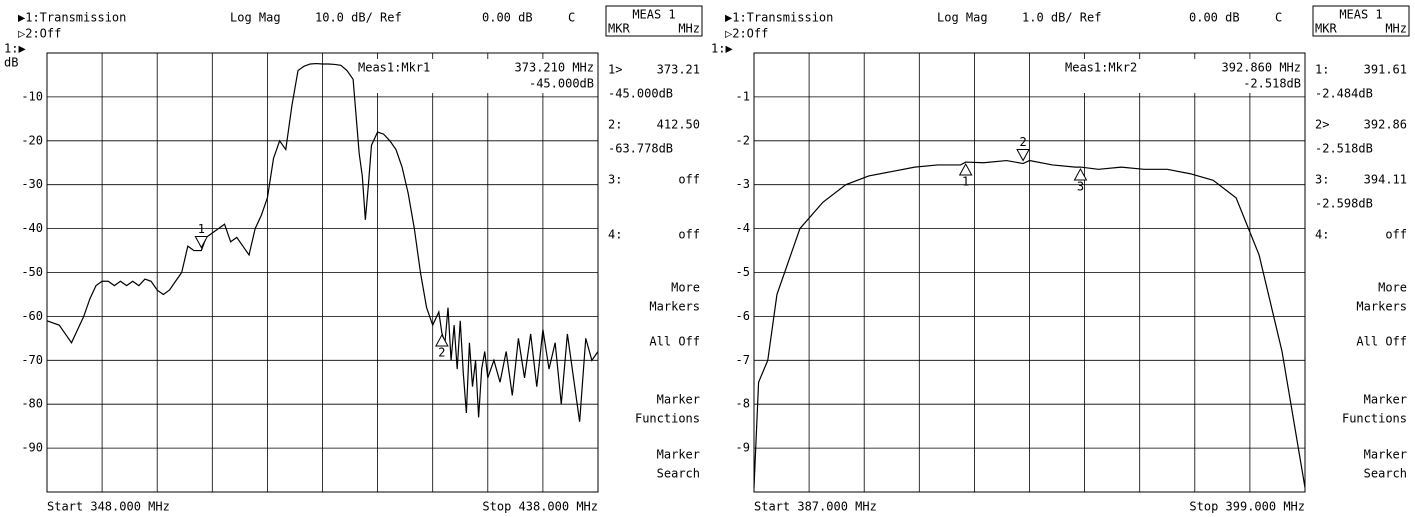 The width and height of the screenshot is (1415, 517). Describe the element at coordinates (32, 404) in the screenshot. I see `y-tick-label: -80` at that location.